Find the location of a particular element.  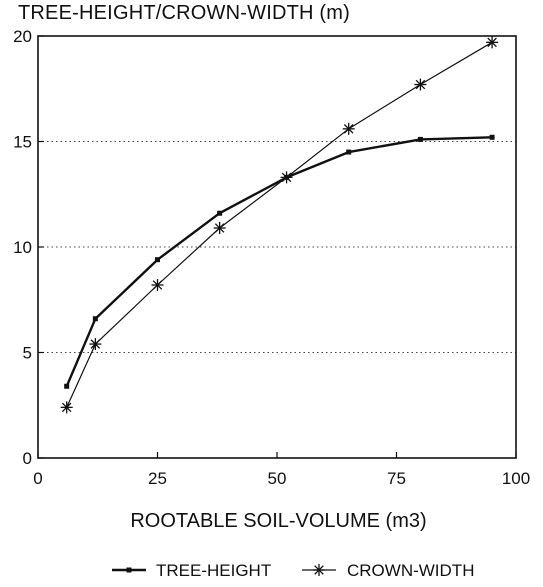

legend-label-crown-width: CROWN-WIDTH is located at coordinates (410, 570).